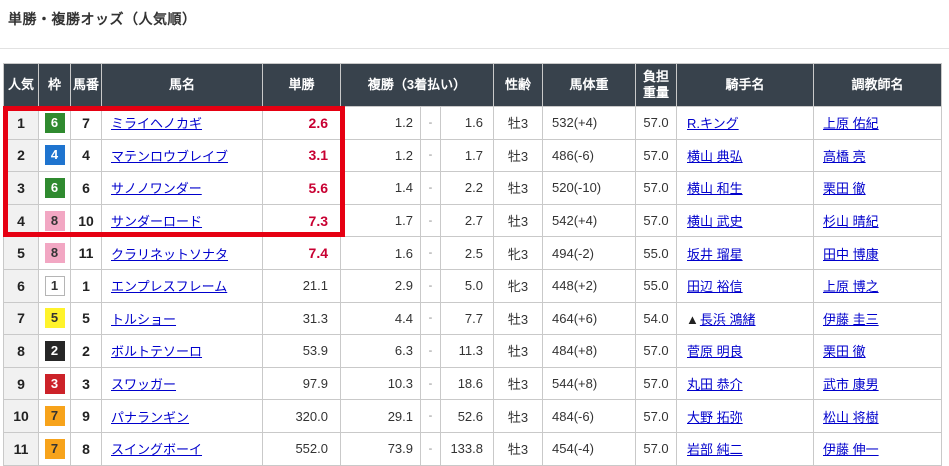 The width and height of the screenshot is (949, 466). I want to click on horse-name-link: スワッガー, so click(144, 385).